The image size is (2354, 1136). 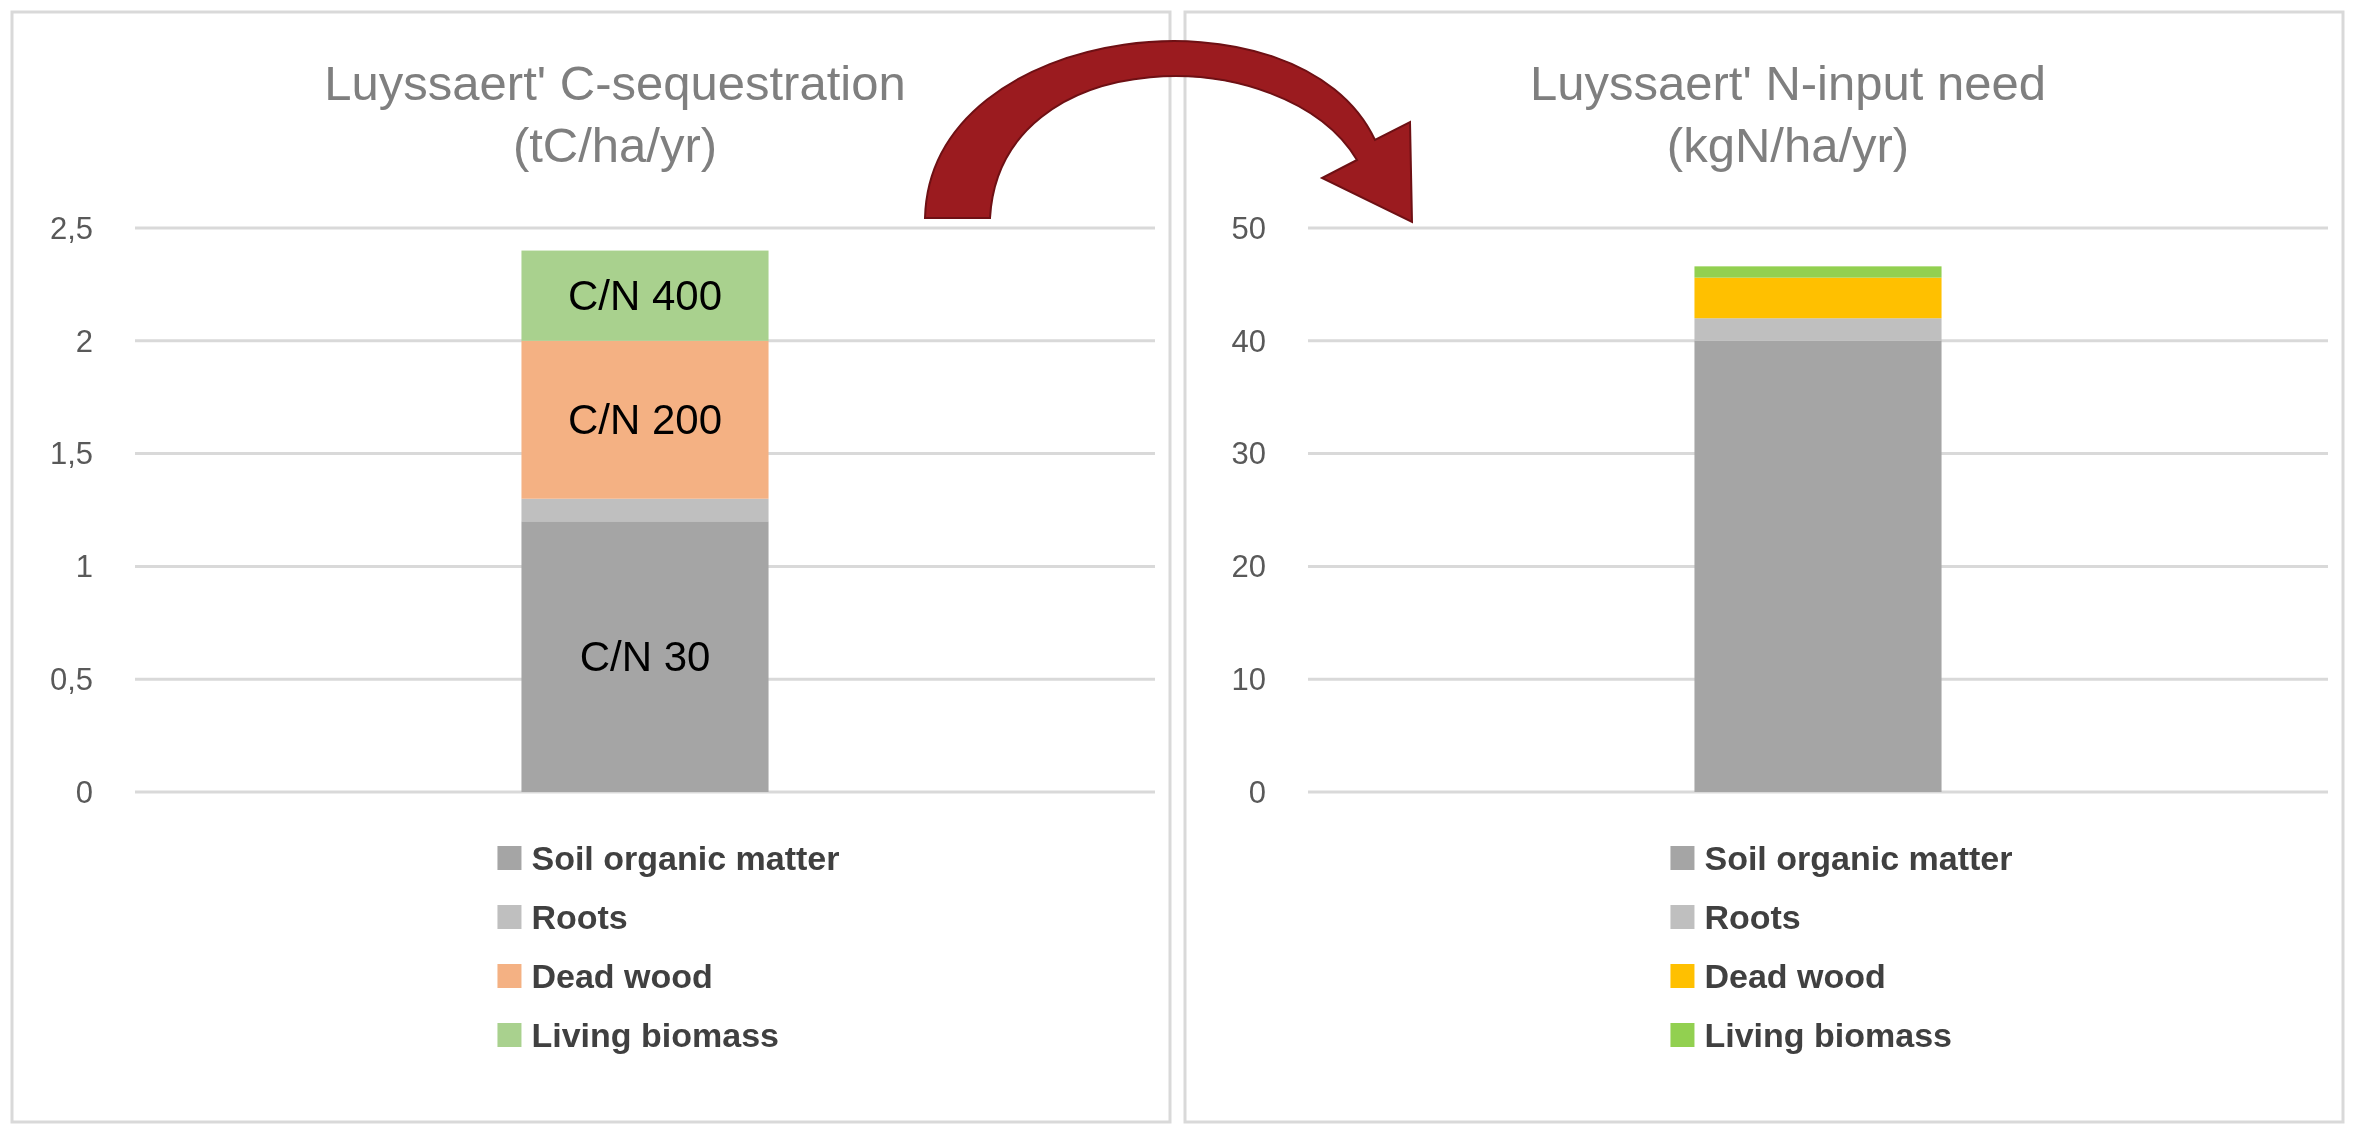 I want to click on y-tick-label: 2, so click(x=84, y=341).